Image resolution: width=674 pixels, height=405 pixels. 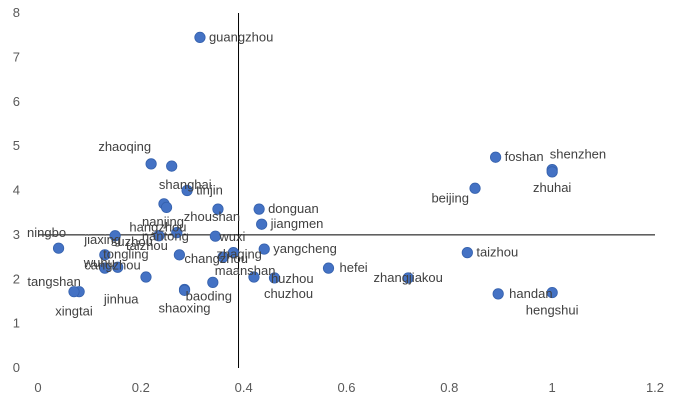 What do you see at coordinates (524, 156) in the screenshot?
I see `point-label: foshan` at bounding box center [524, 156].